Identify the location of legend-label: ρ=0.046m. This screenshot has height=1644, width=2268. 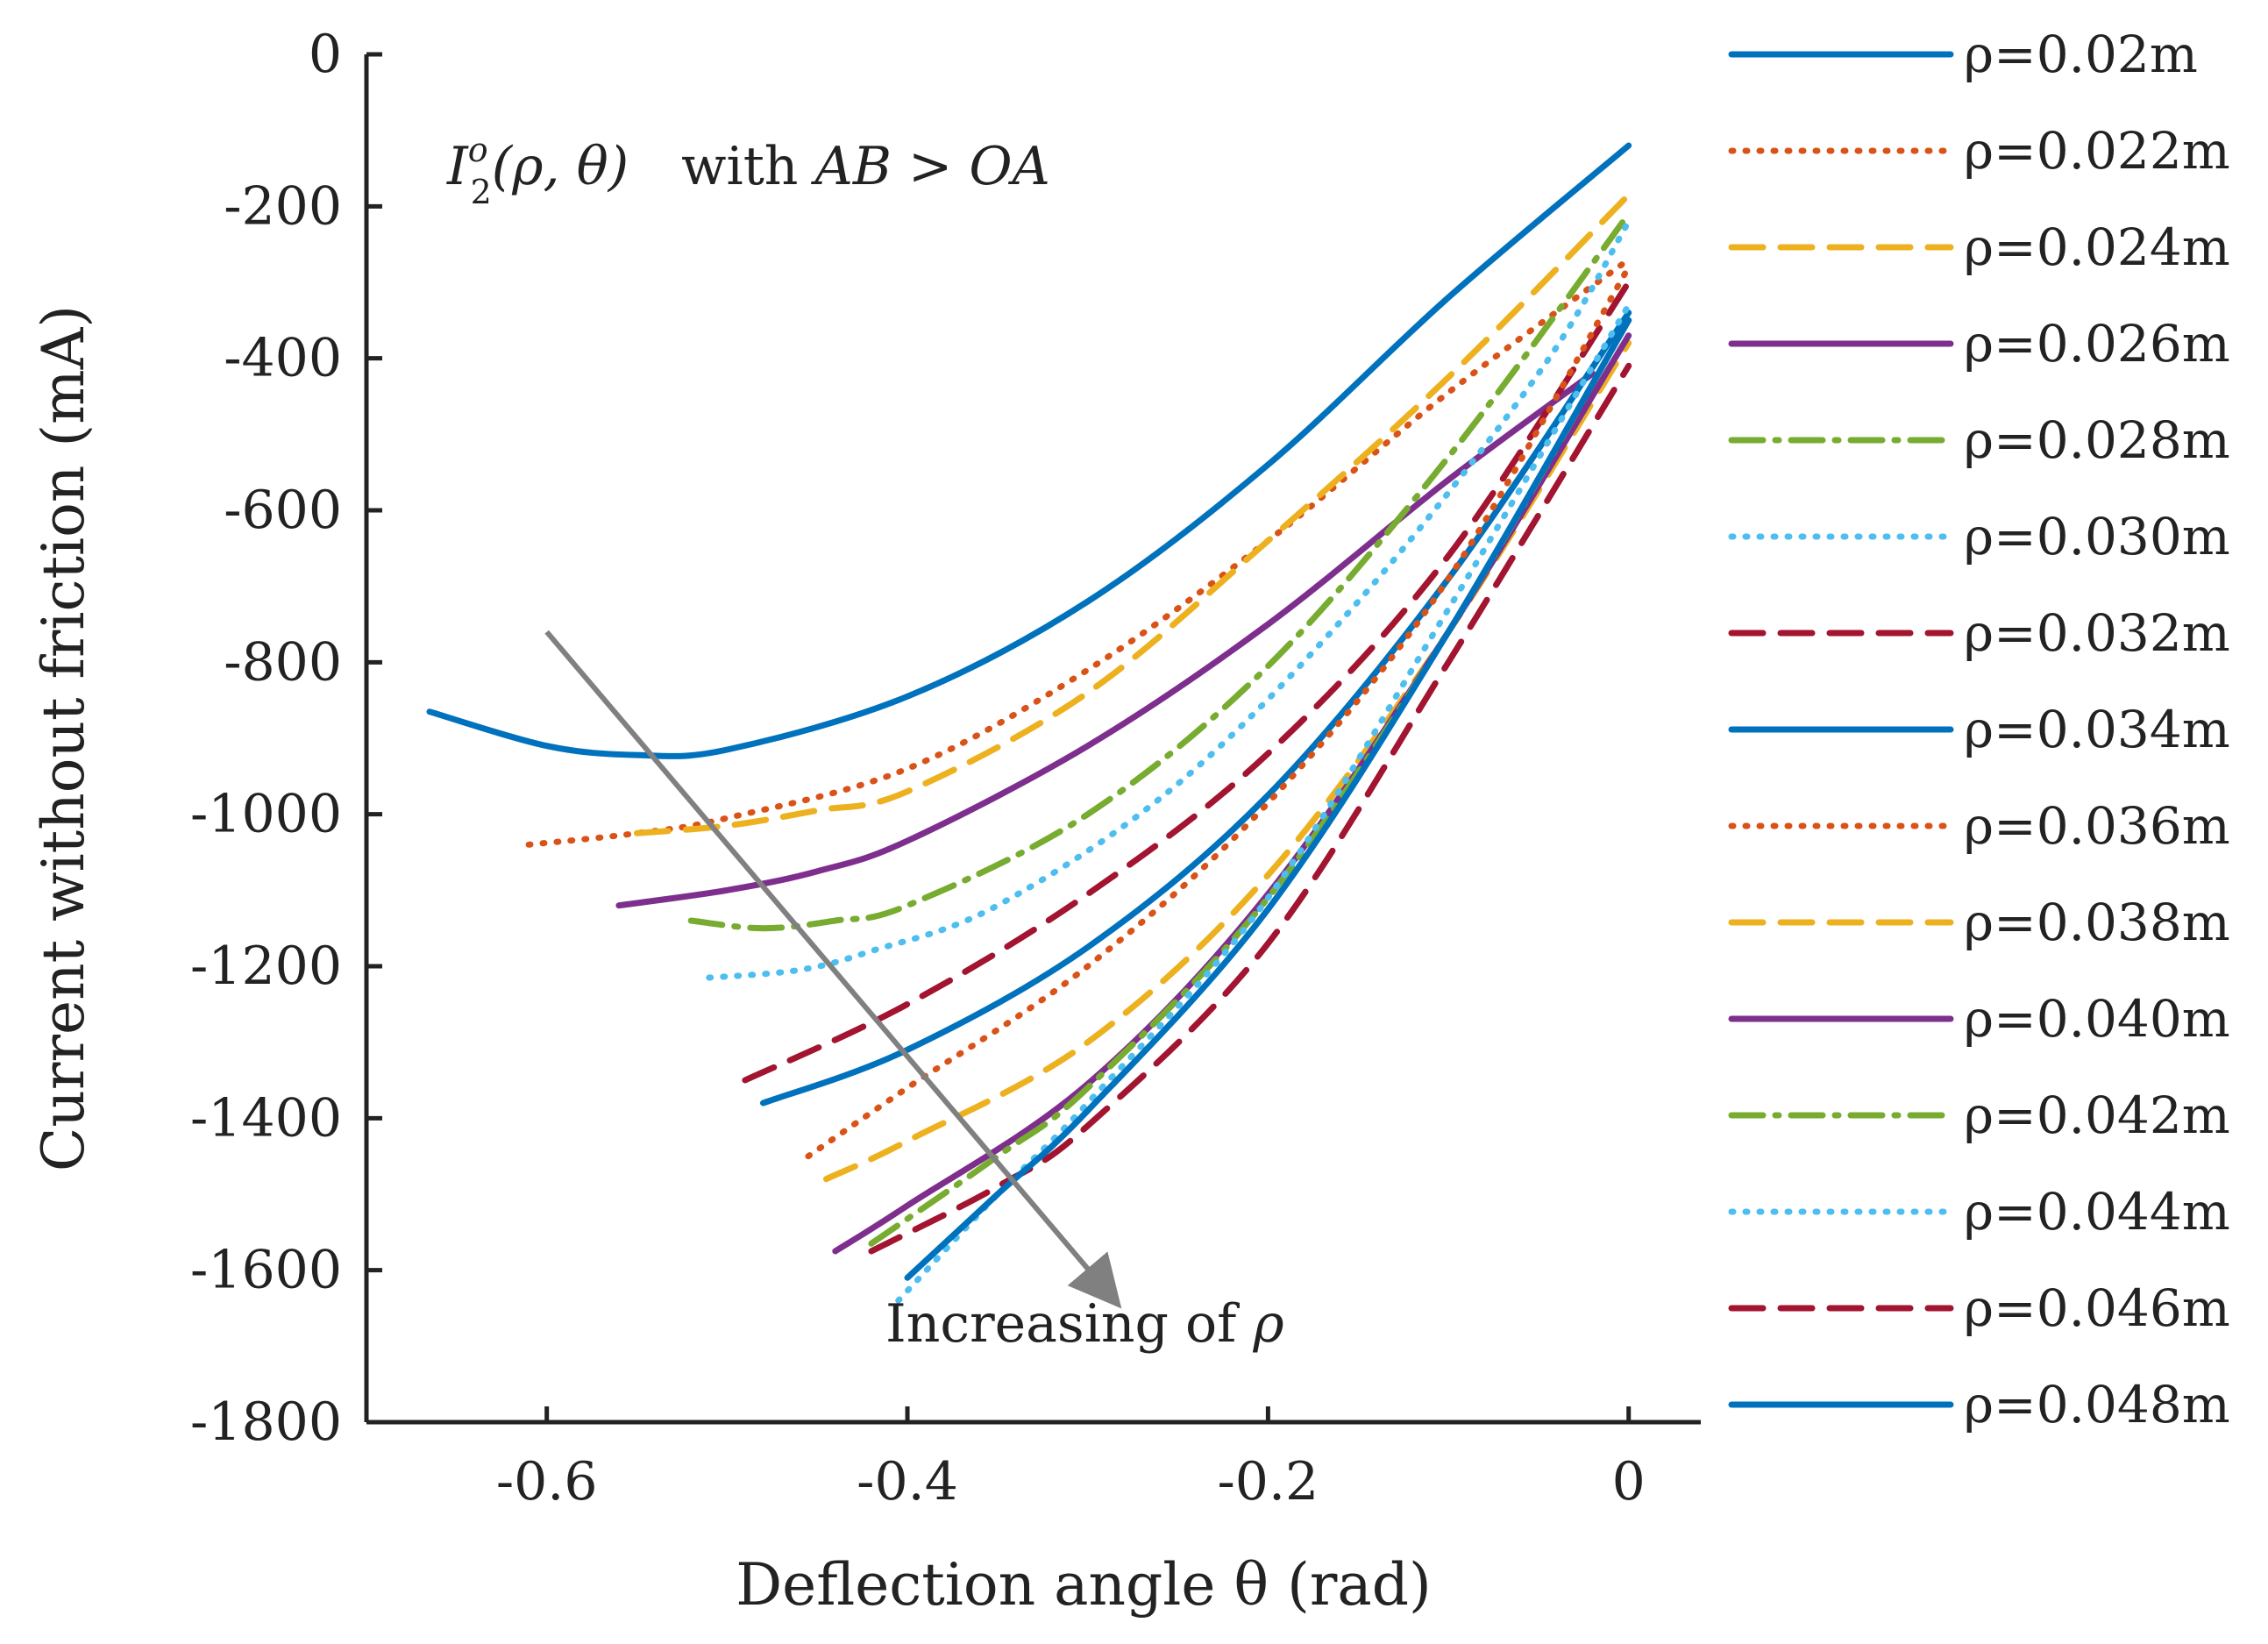
(2097, 1308).